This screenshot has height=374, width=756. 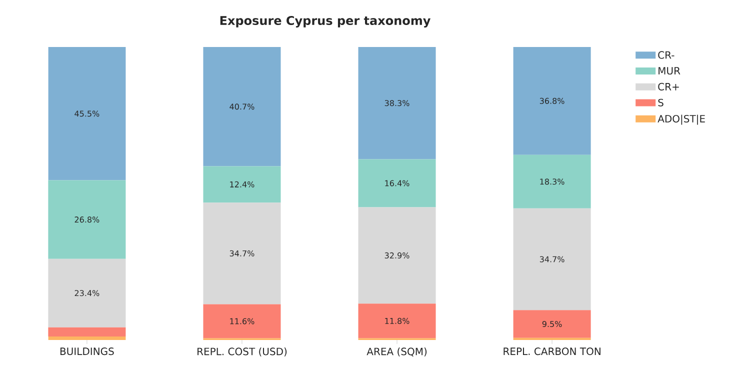 I want to click on x-tick-label: REPL. CARBON TON, so click(x=552, y=352).